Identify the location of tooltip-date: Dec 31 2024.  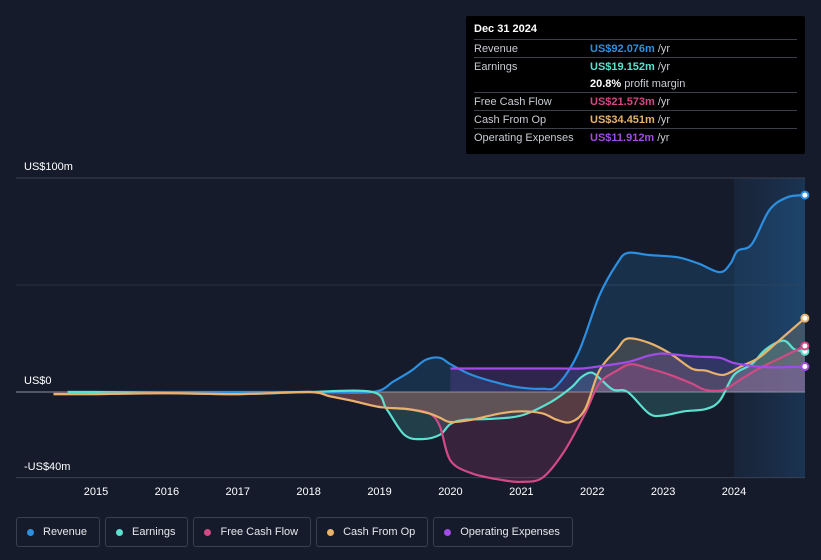
(505, 29).